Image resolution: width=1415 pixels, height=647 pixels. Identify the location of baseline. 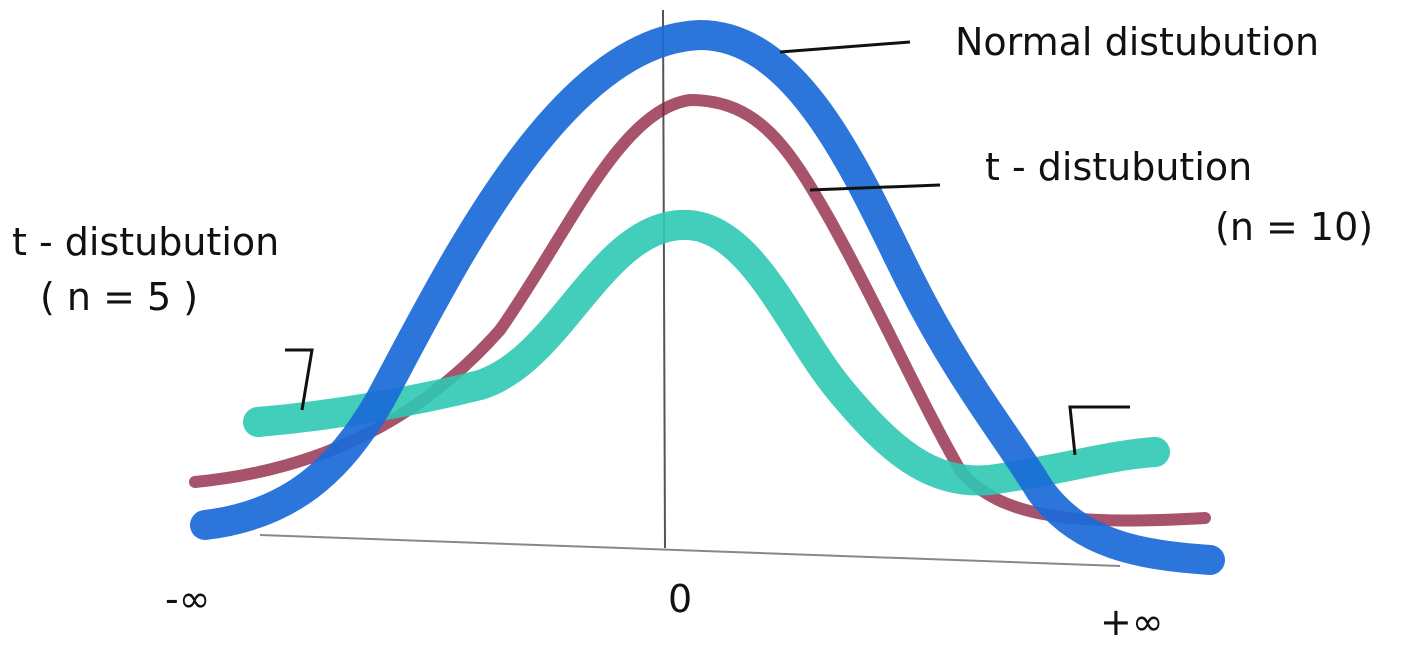
(690, 550).